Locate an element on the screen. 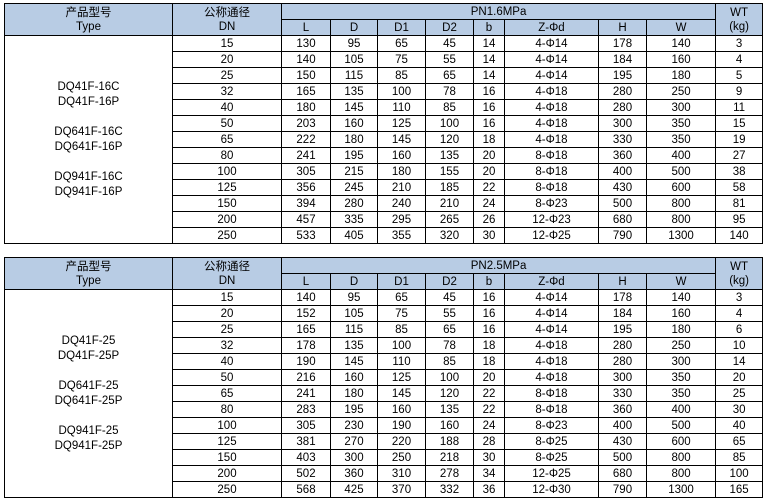  table-cell: 502 is located at coordinates (306, 473).